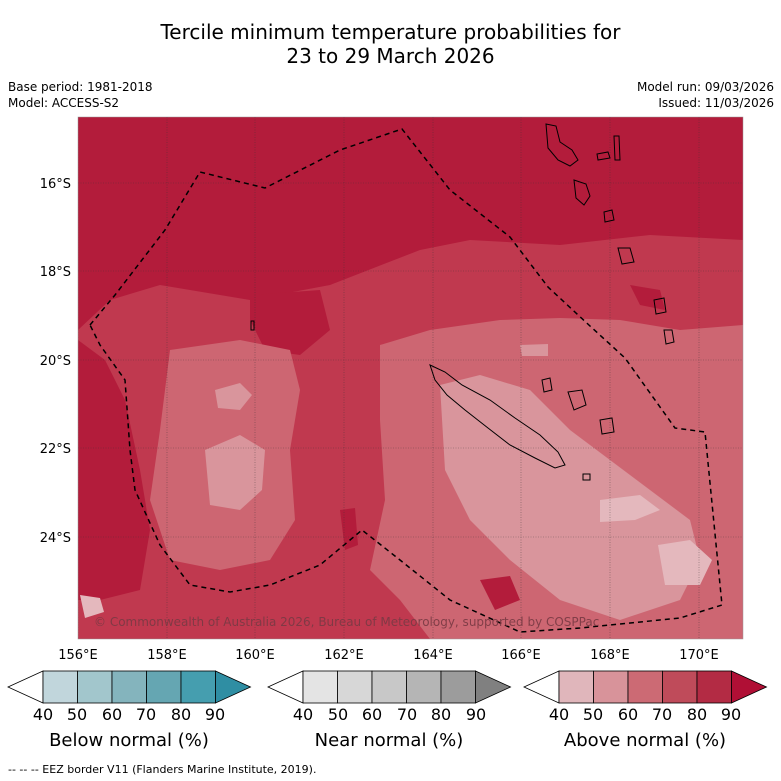 The image size is (781, 781). What do you see at coordinates (55, 272) in the screenshot?
I see `lat-label-18s: 18°S` at bounding box center [55, 272].